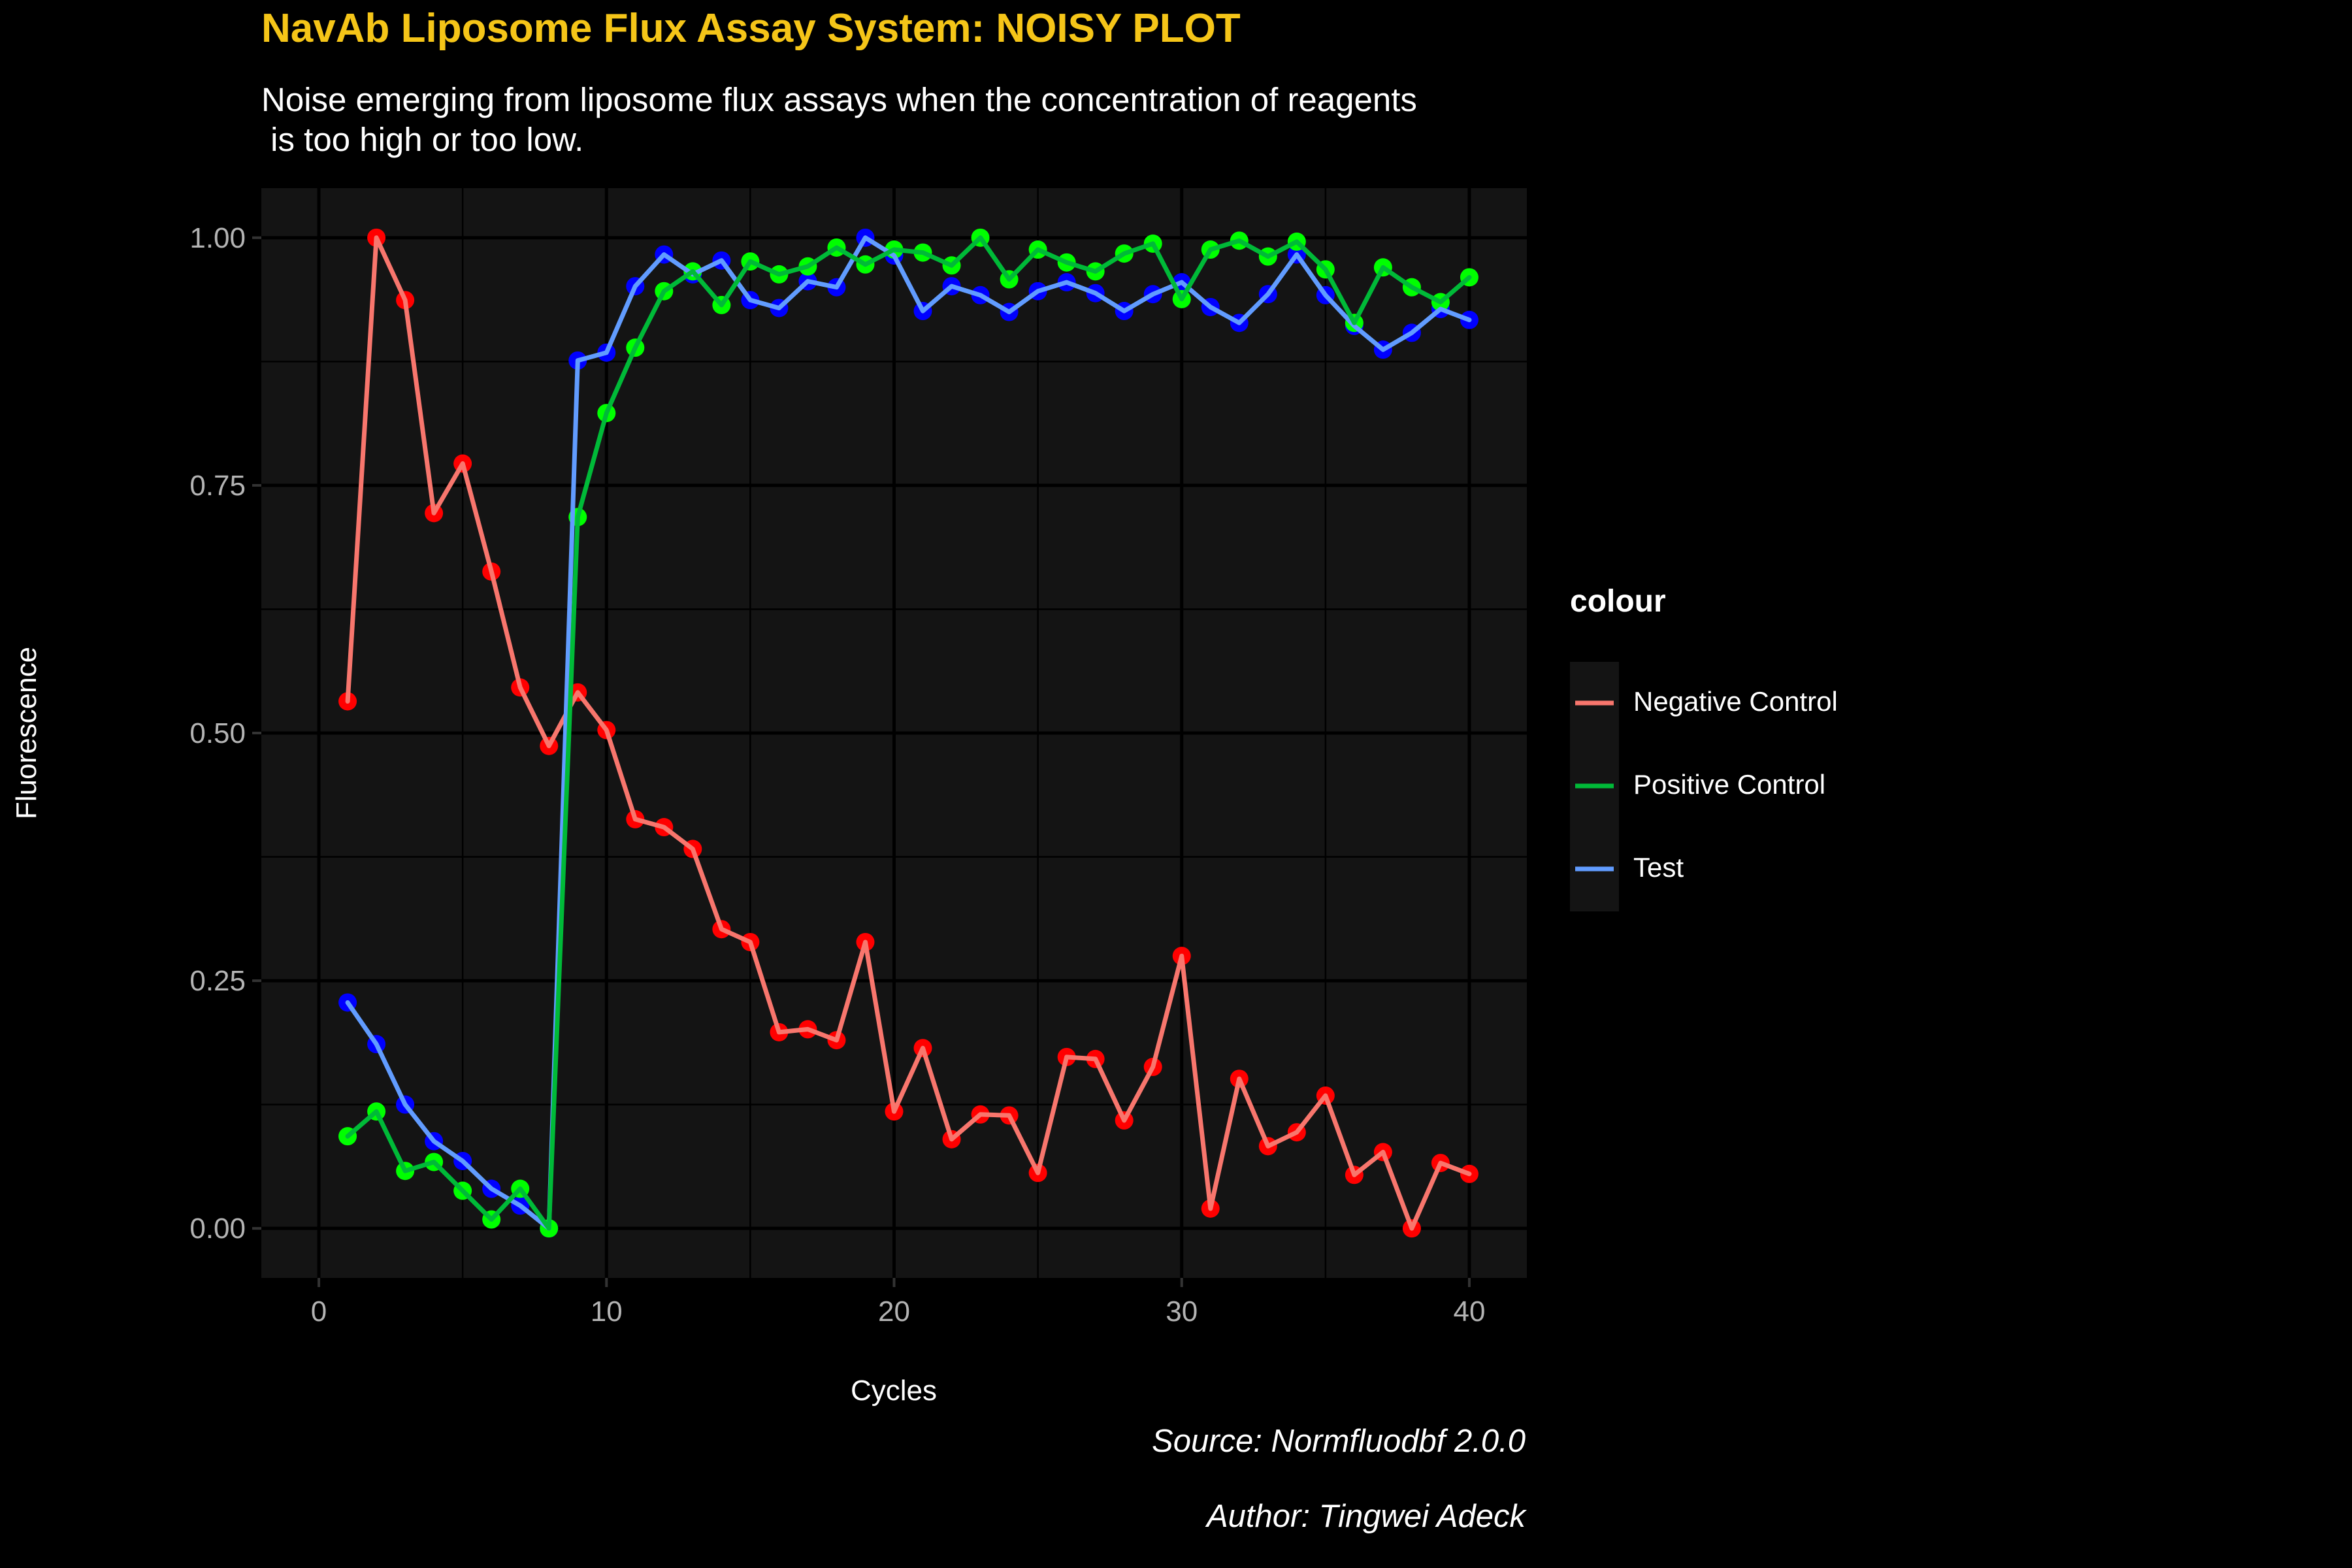  Describe the element at coordinates (1469, 1312) in the screenshot. I see `x-tick-label: 40` at that location.